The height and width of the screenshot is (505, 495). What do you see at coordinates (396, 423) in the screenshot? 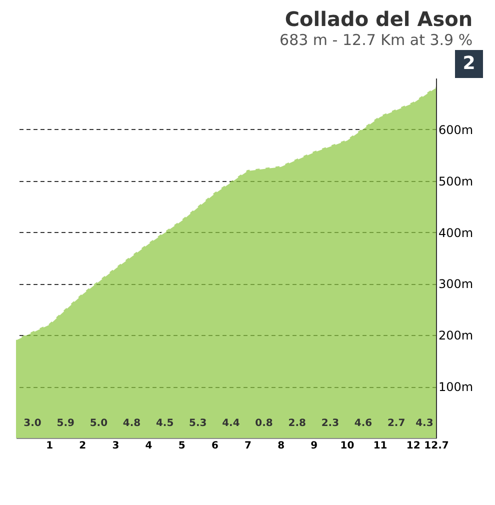
I see `annotation: 2.7` at bounding box center [396, 423].